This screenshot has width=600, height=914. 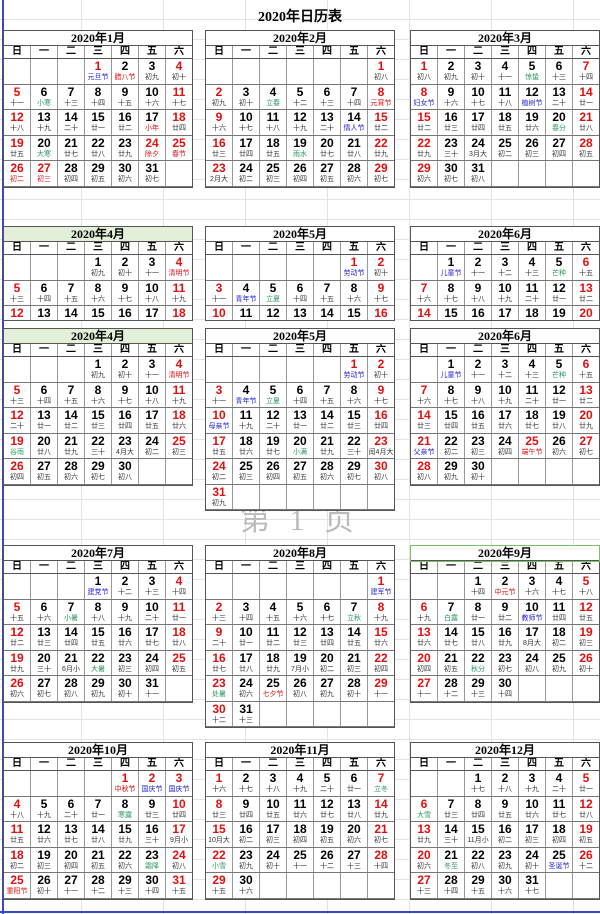 I want to click on month-title: 2020年6月, so click(x=505, y=234).